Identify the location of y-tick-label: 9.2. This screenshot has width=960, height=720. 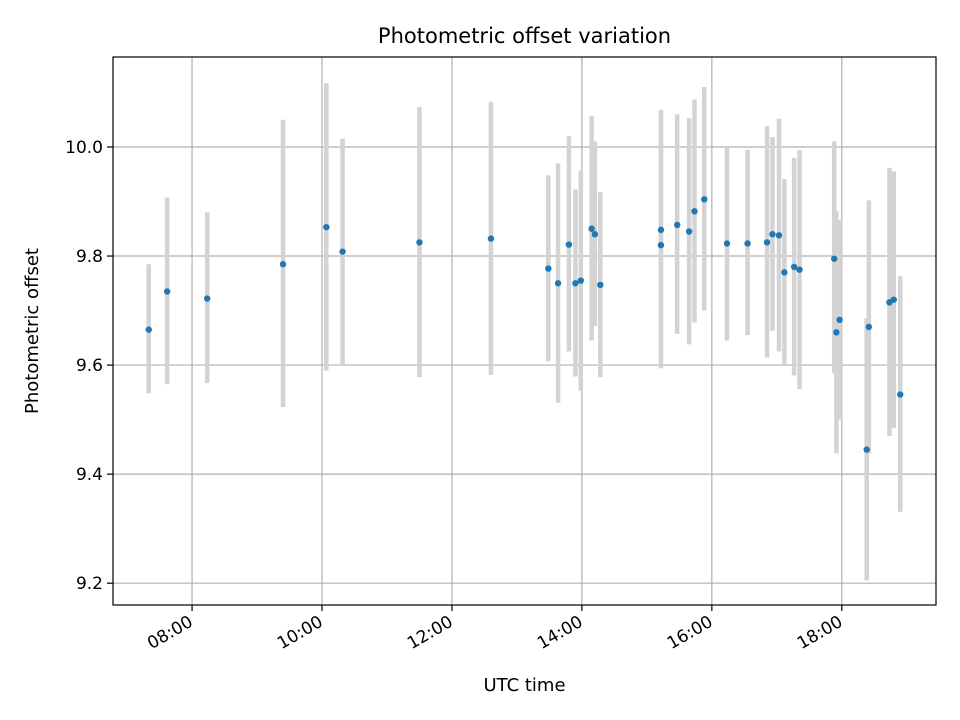
(89, 584).